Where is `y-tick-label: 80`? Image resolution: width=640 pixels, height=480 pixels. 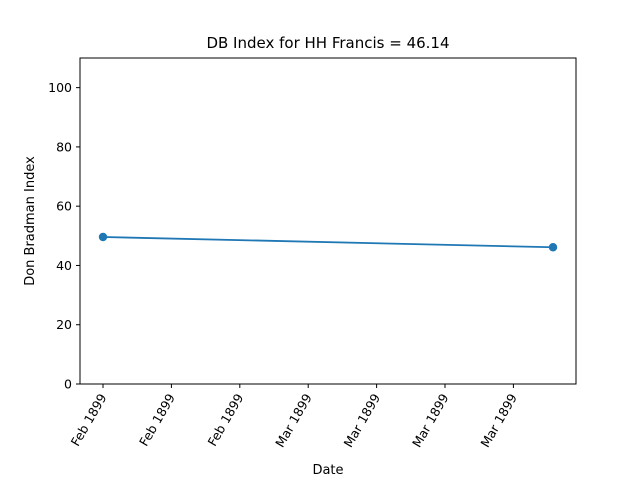 y-tick-label: 80 is located at coordinates (64, 146).